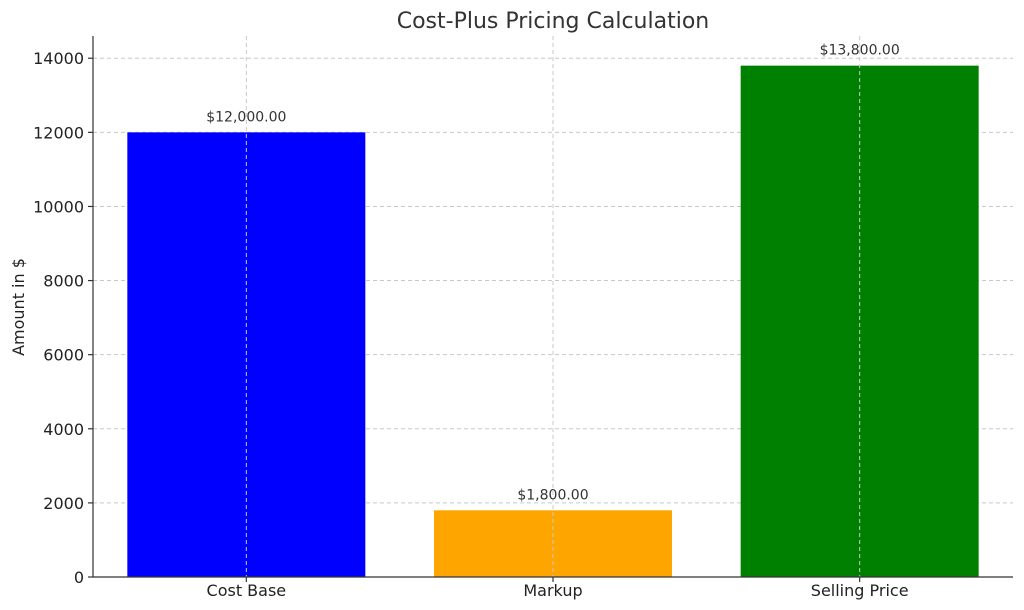 The width and height of the screenshot is (1024, 610). What do you see at coordinates (860, 51) in the screenshot?
I see `bar-value-label: $13,800.00` at bounding box center [860, 51].